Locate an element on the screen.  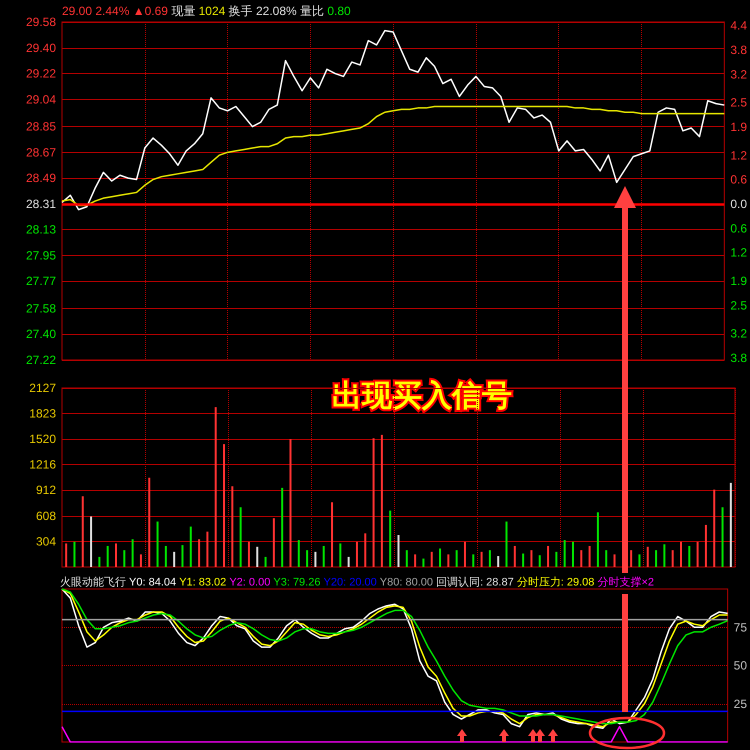
y-tick-label: 27.22 is located at coordinates (41, 360).